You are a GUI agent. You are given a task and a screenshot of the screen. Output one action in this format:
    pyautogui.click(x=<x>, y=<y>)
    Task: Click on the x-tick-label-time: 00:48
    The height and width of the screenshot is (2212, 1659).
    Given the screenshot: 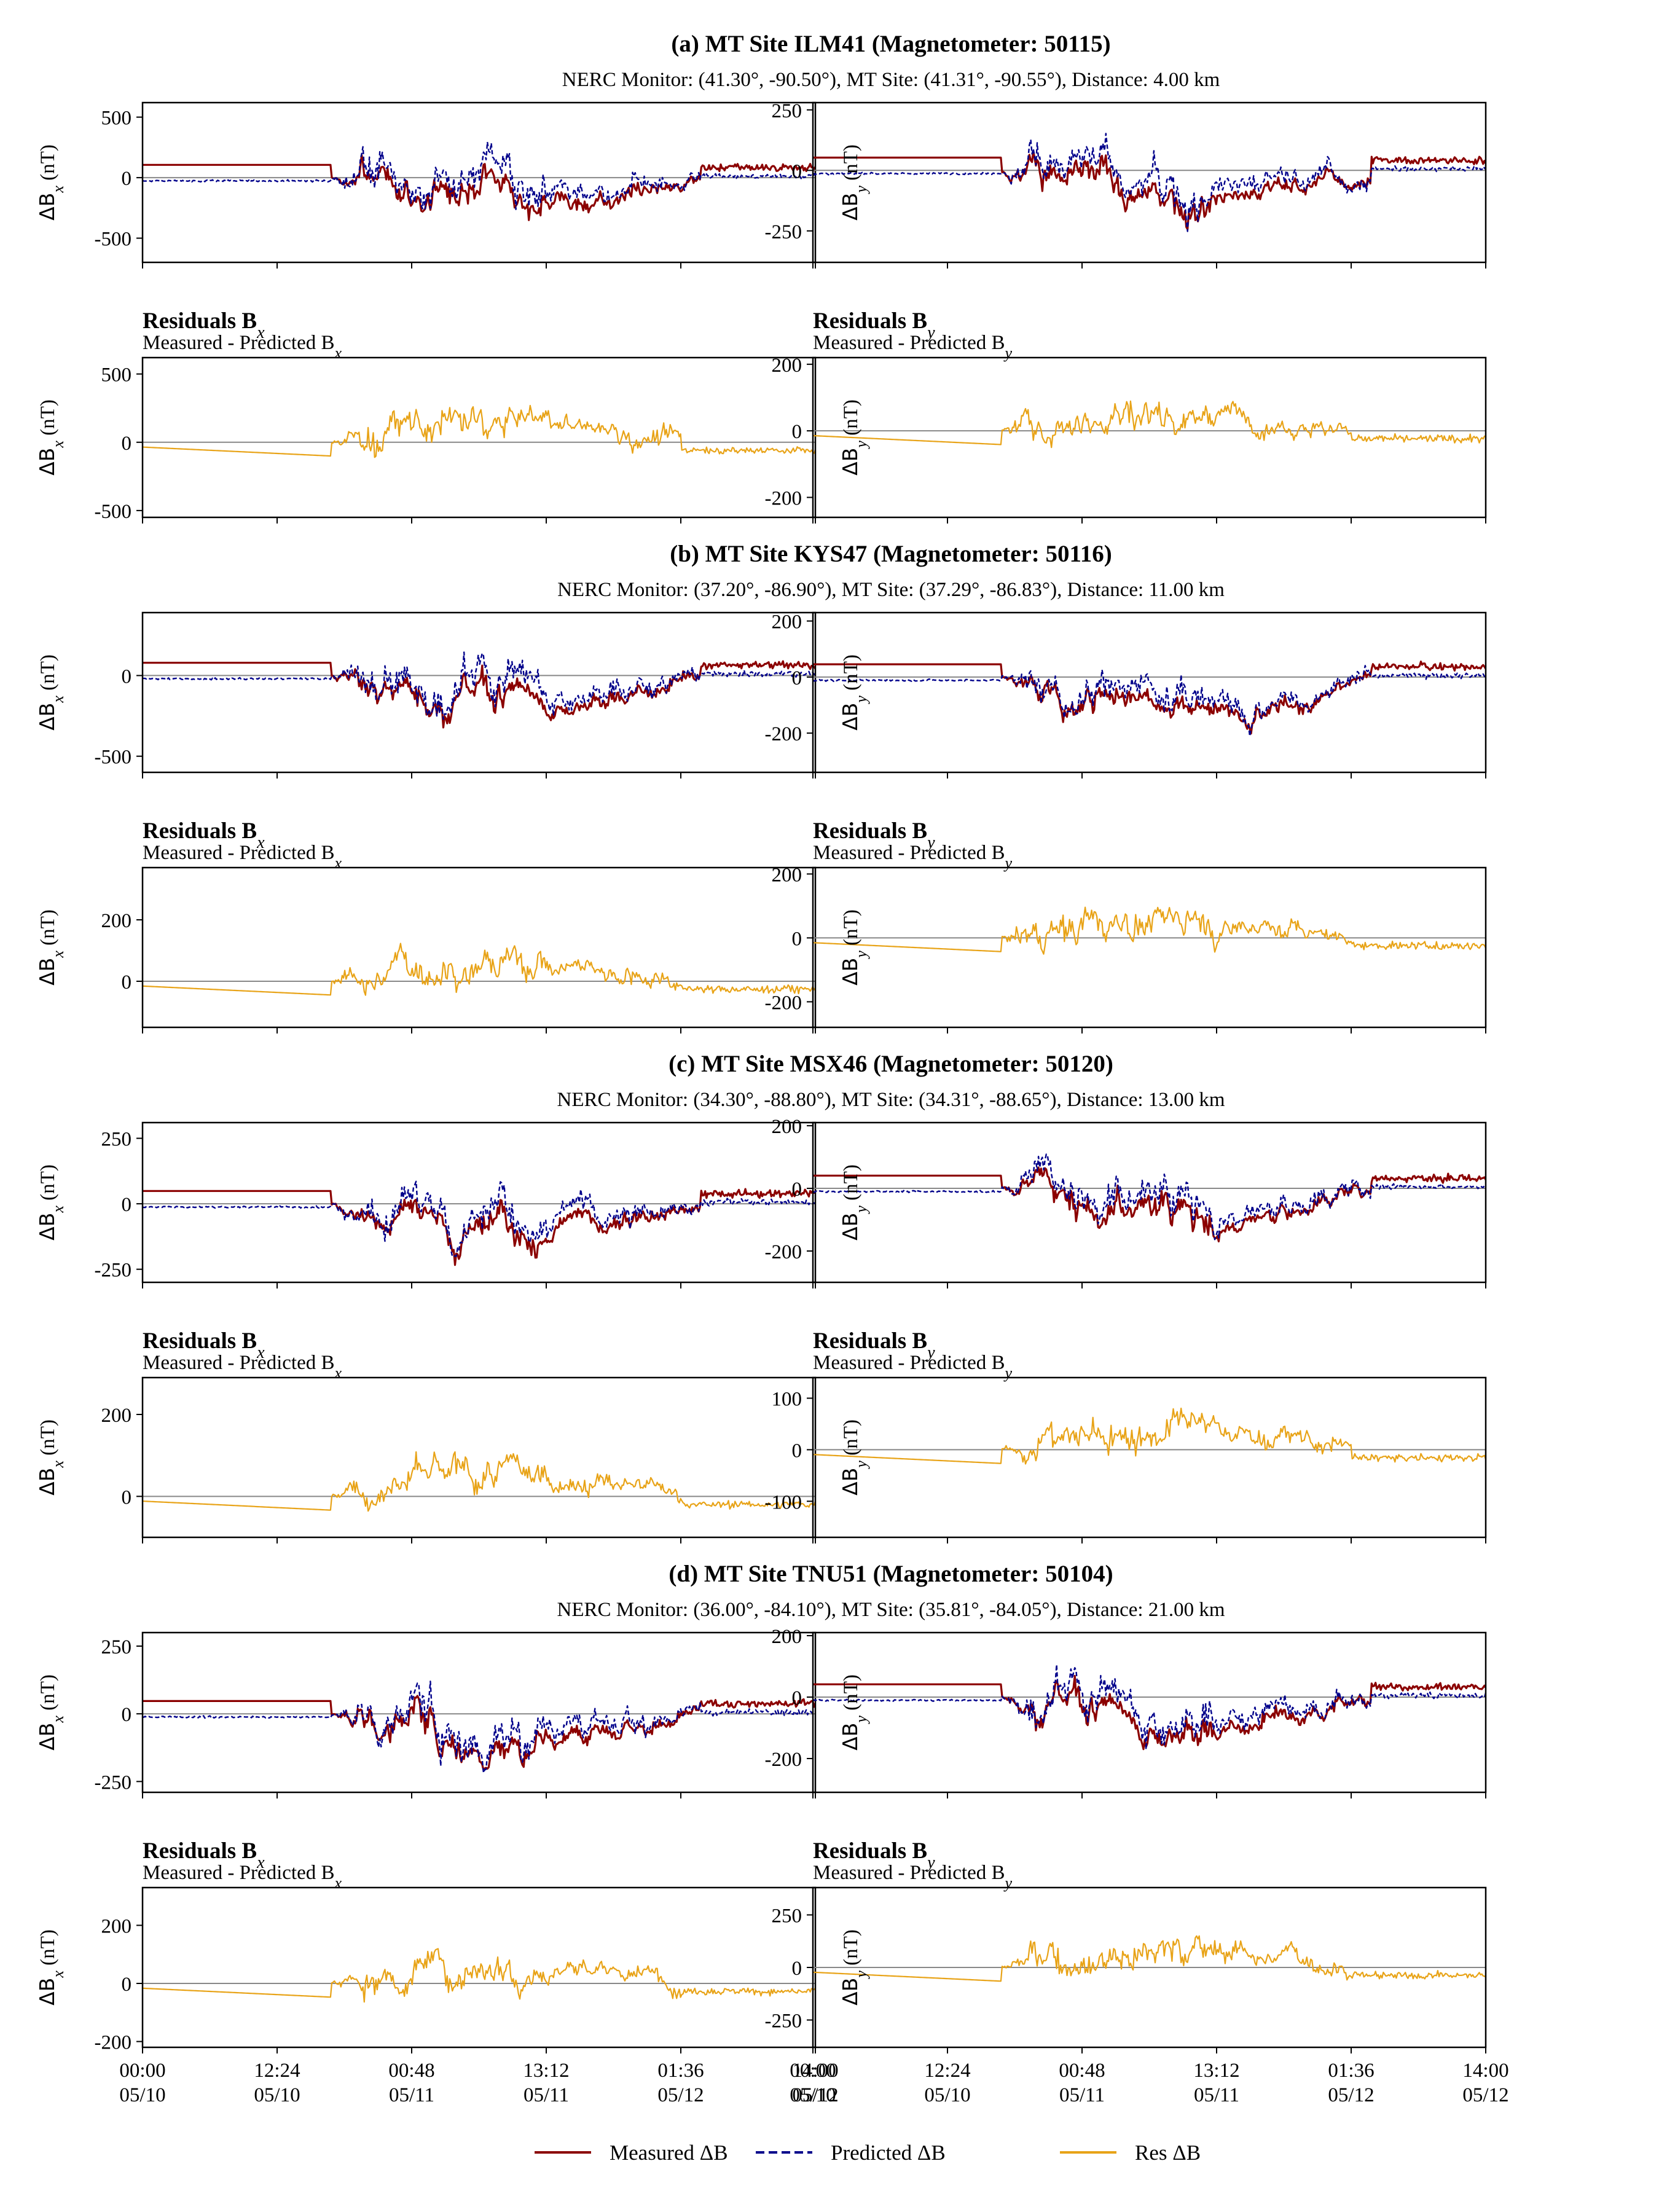 What is the action you would take?
    pyautogui.click(x=1082, y=2071)
    